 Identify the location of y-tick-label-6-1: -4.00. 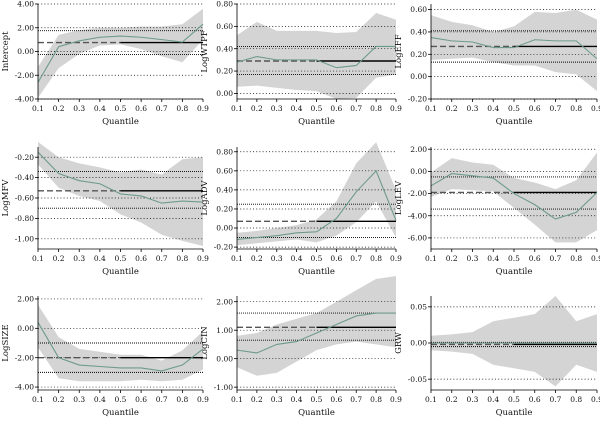
(417, 215).